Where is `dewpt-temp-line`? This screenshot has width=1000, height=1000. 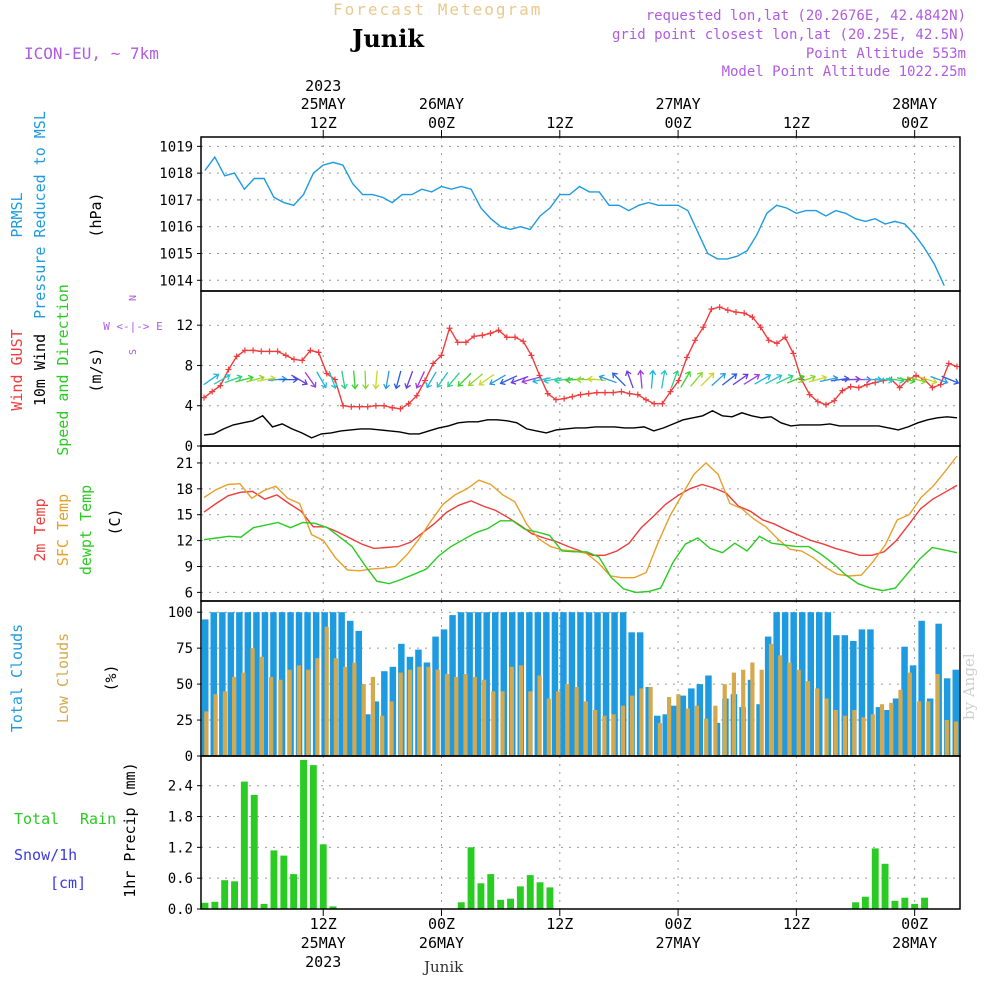 dewpt-temp-line is located at coordinates (580, 557).